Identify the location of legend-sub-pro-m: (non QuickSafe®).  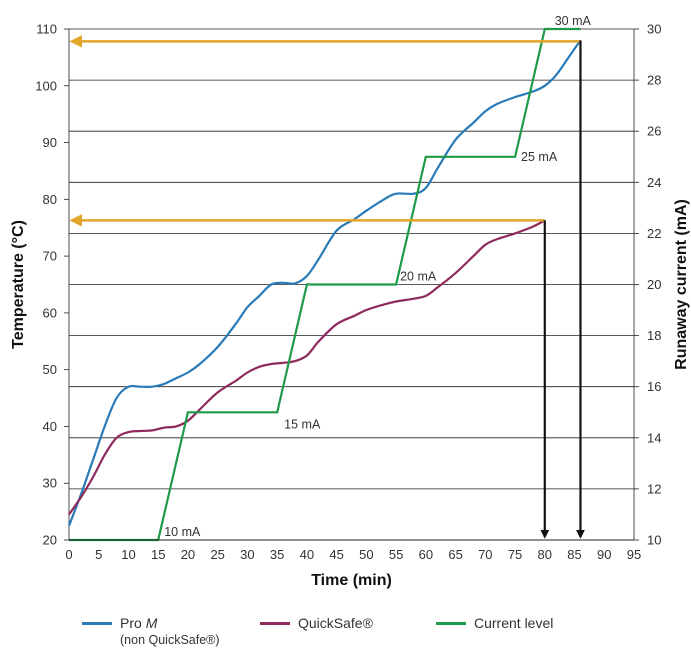
(170, 640).